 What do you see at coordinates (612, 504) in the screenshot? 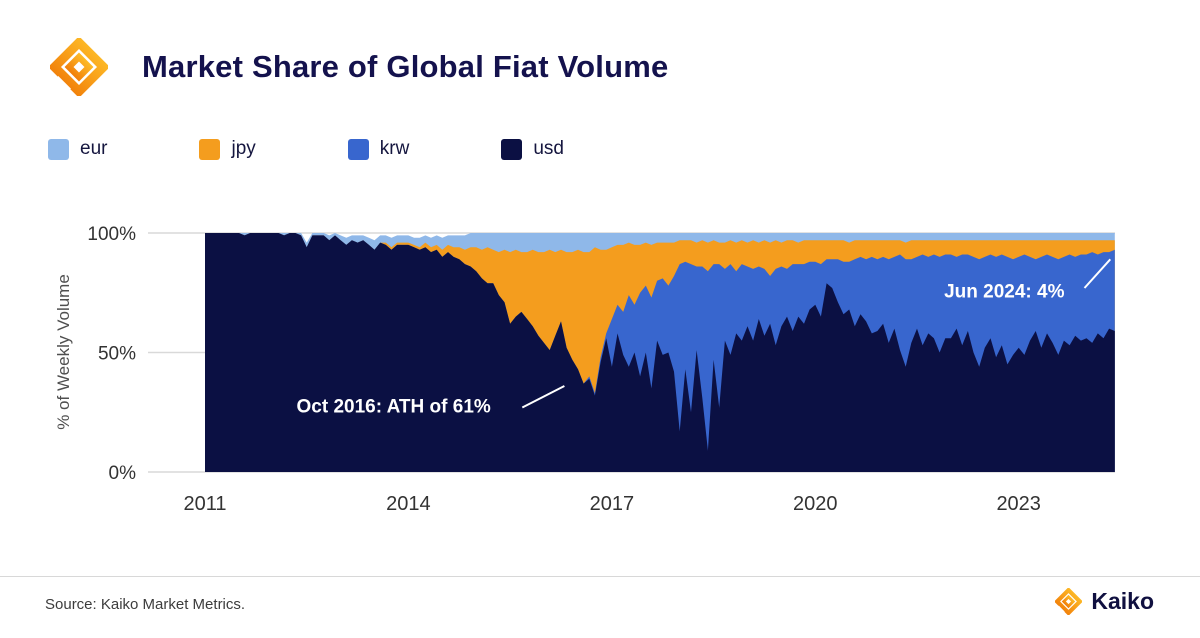
I see `x-tick-label: 2017` at bounding box center [612, 504].